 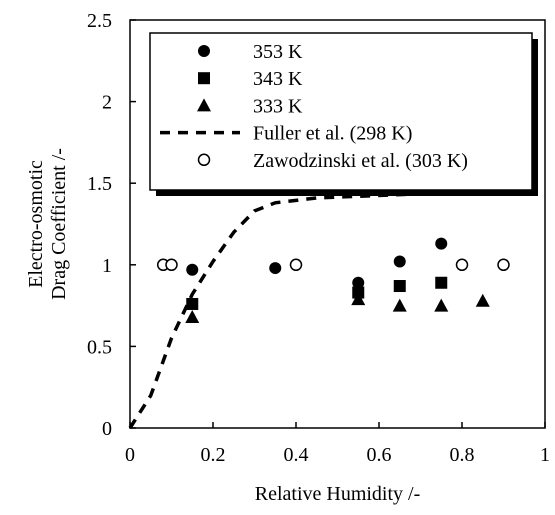 What do you see at coordinates (338, 494) in the screenshot?
I see `x-axis-title: Relative Humidity /-` at bounding box center [338, 494].